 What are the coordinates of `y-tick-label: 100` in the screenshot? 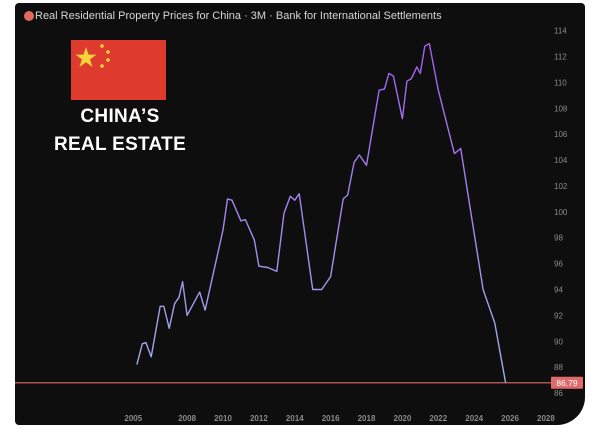 It's located at (561, 212).